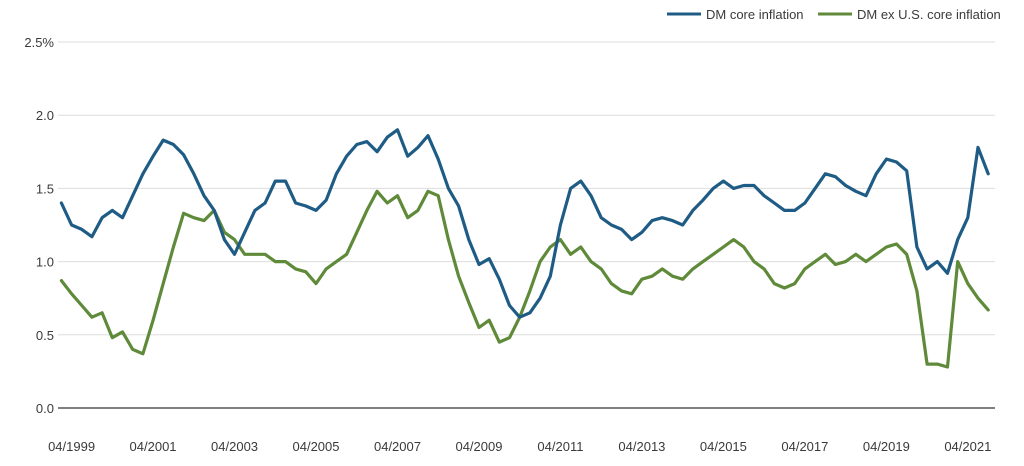 The height and width of the screenshot is (466, 1024). I want to click on x-tick-label: 04/2011, so click(560, 446).